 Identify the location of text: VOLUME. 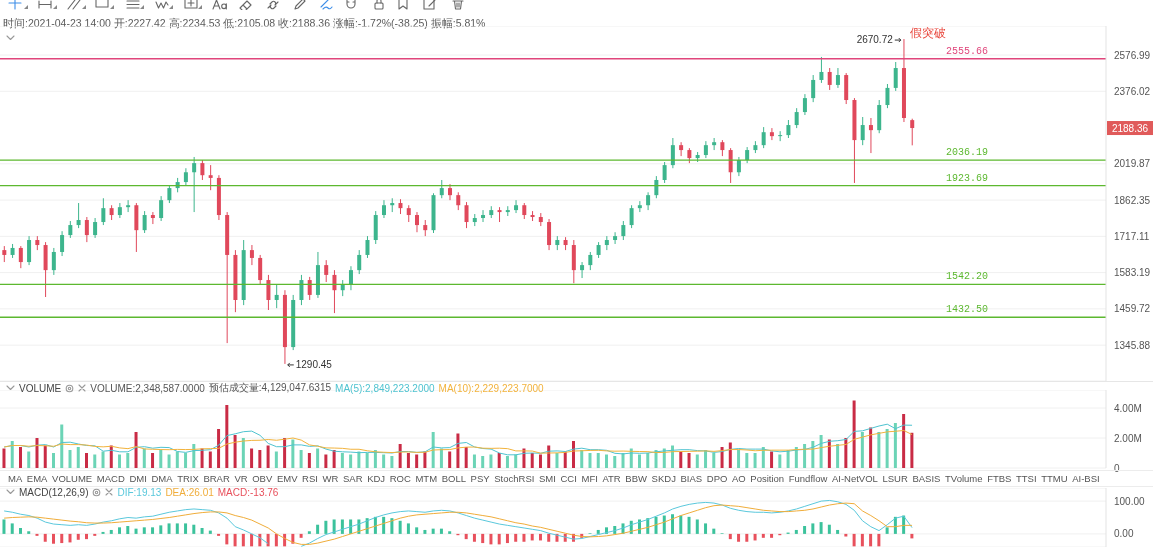
(72, 478).